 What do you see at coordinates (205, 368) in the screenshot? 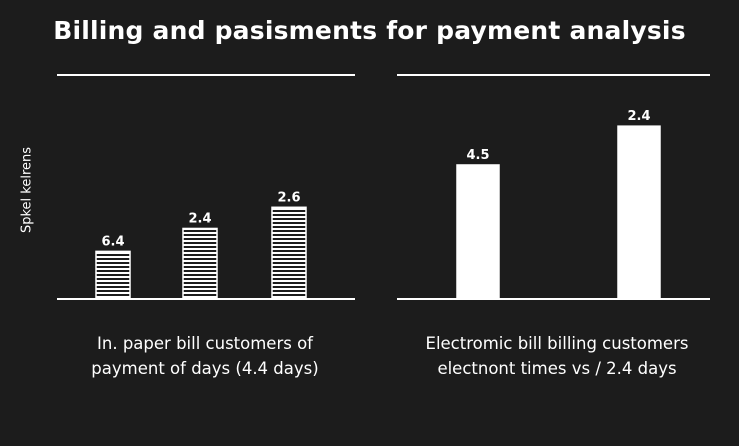
I see `left-caption-line-2: payment of days (4.4 days)` at bounding box center [205, 368].